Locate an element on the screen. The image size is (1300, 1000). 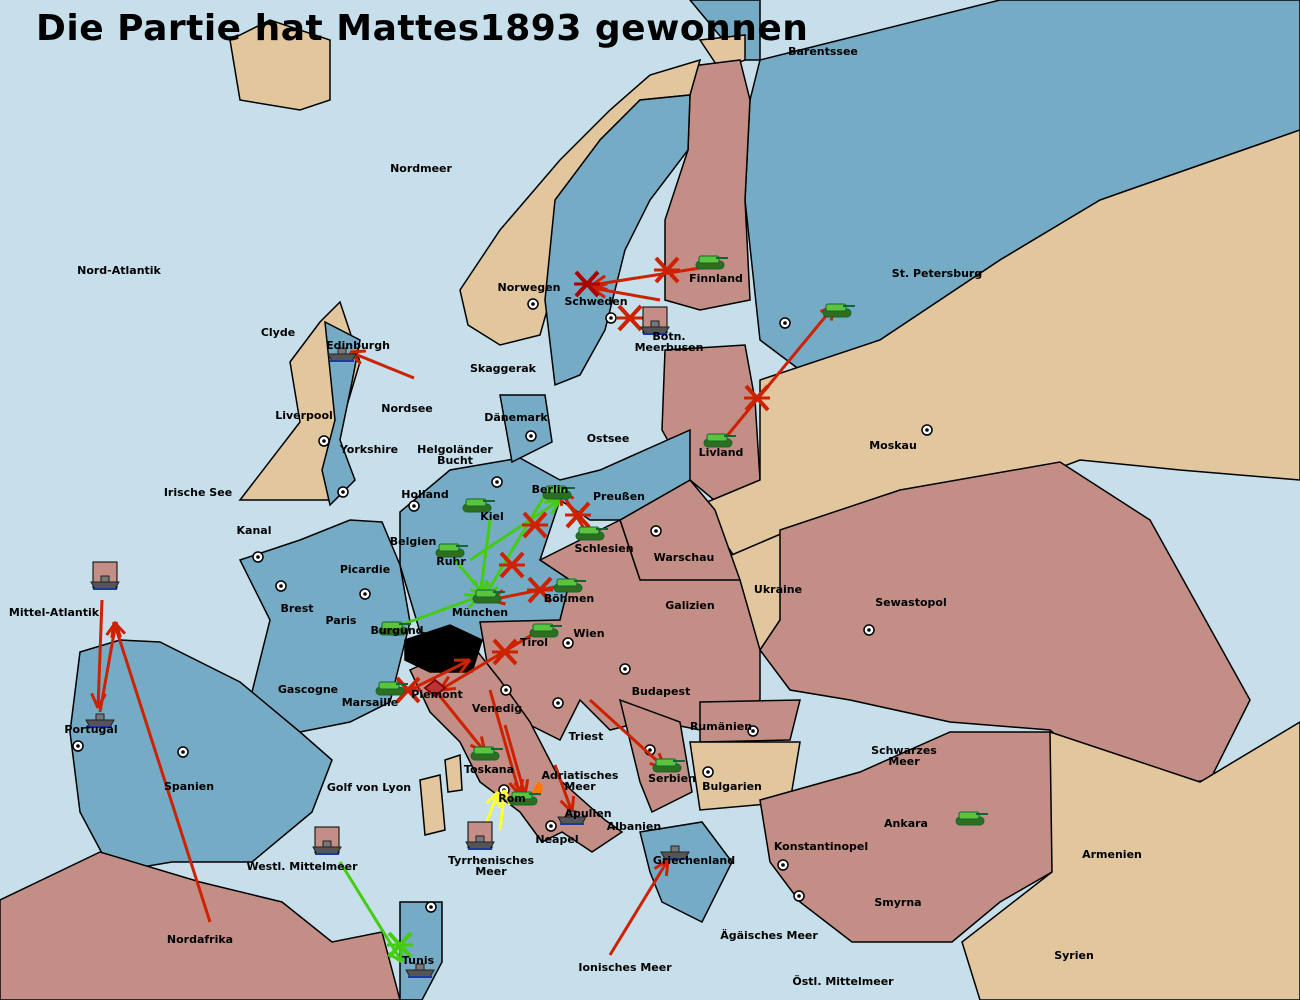
territory-label: Schweden is located at coordinates (595, 301).